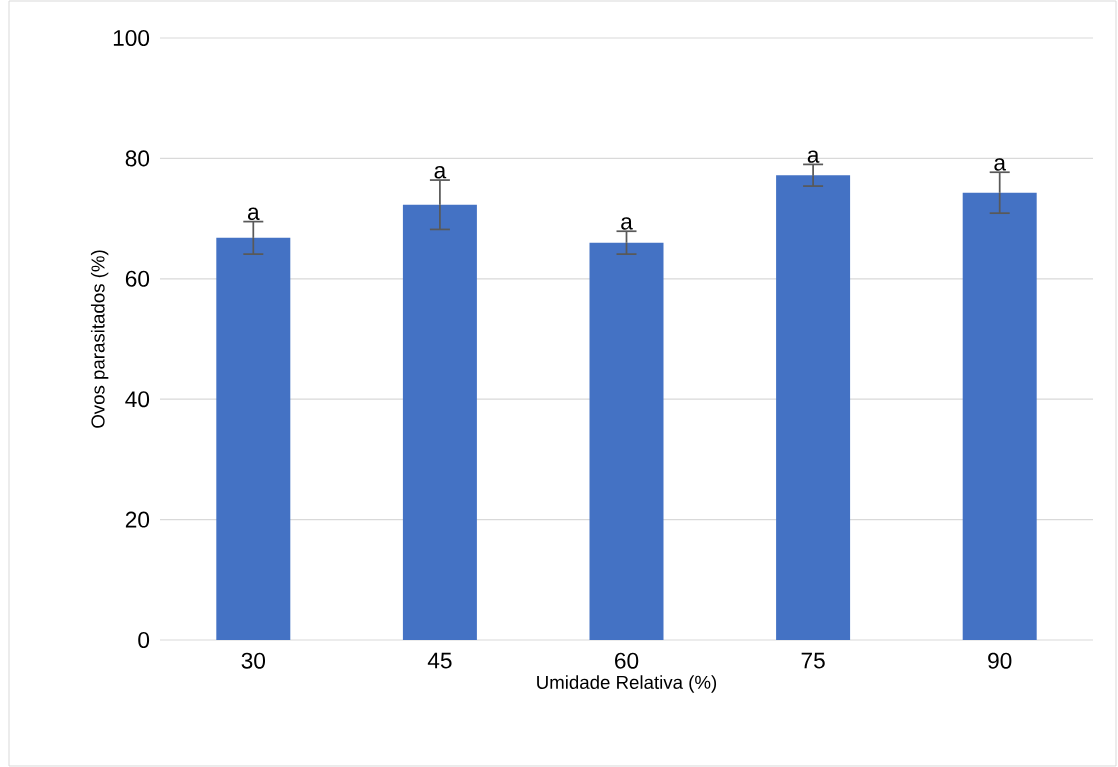 This screenshot has height=767, width=1118. Describe the element at coordinates (1000, 660) in the screenshot. I see `x-tick-label: 90` at that location.